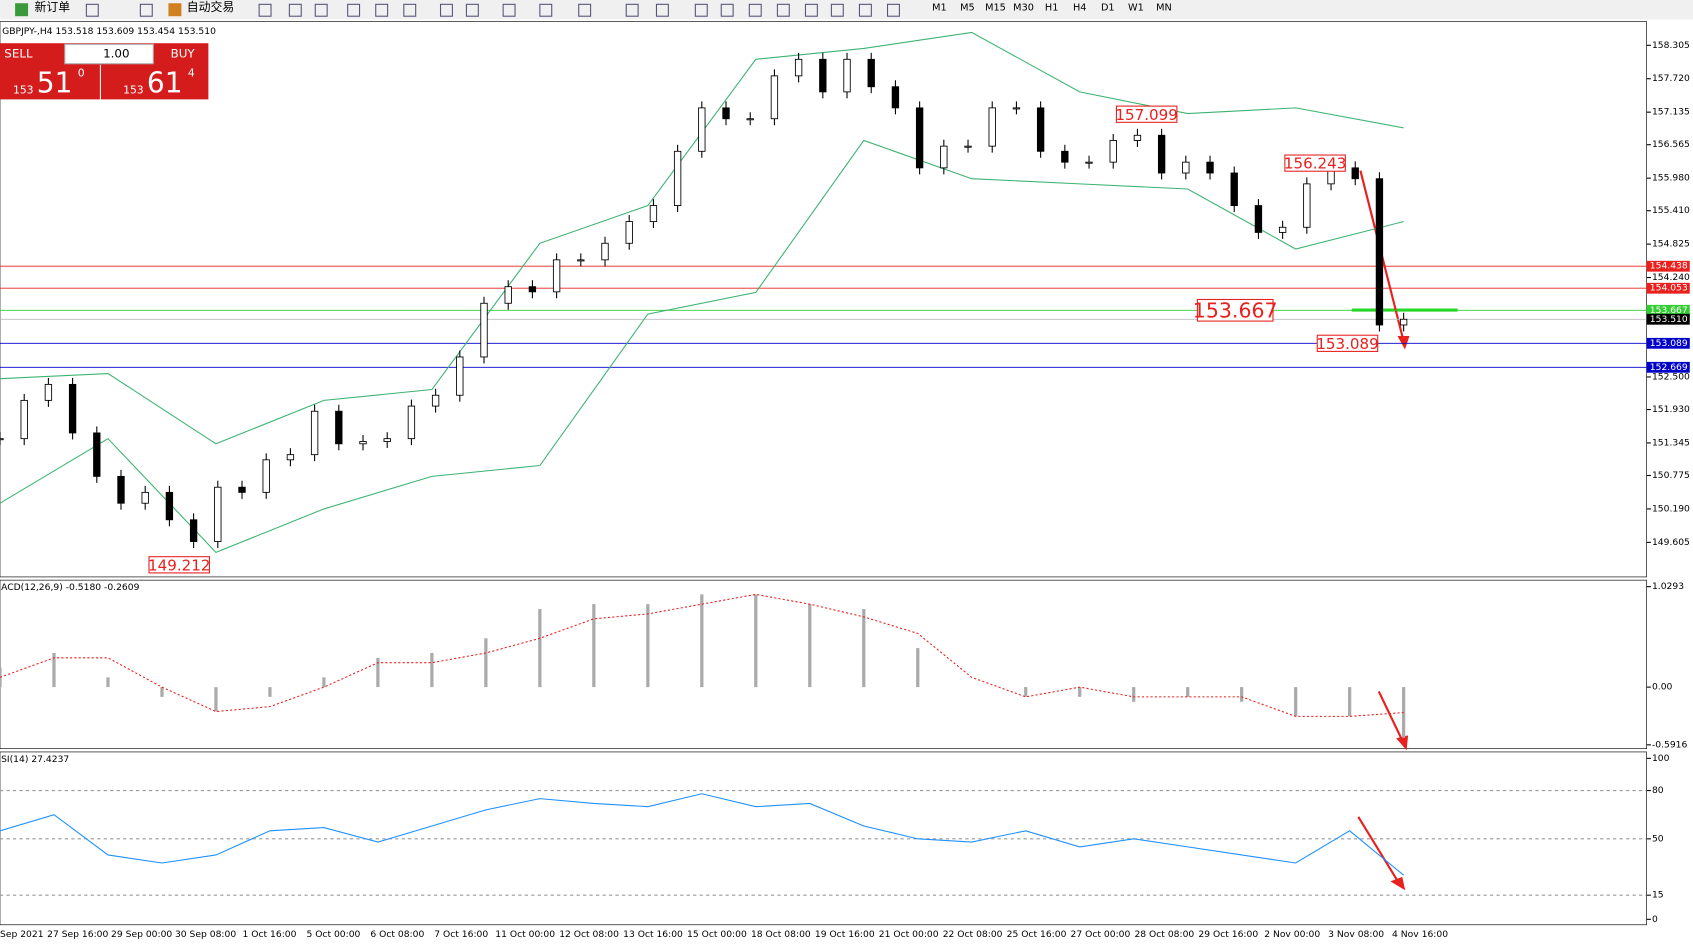  What do you see at coordinates (939, 8) in the screenshot?
I see `timeframe: M1` at bounding box center [939, 8].